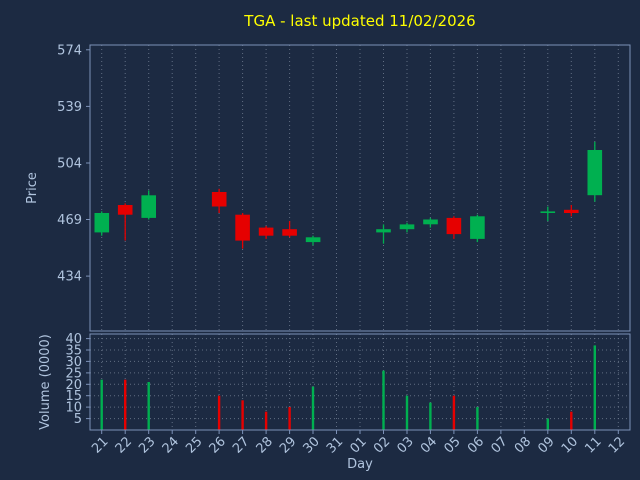 Image resolution: width=640 pixels, height=480 pixels. I want to click on volume-tick-label: 15, so click(73, 396).